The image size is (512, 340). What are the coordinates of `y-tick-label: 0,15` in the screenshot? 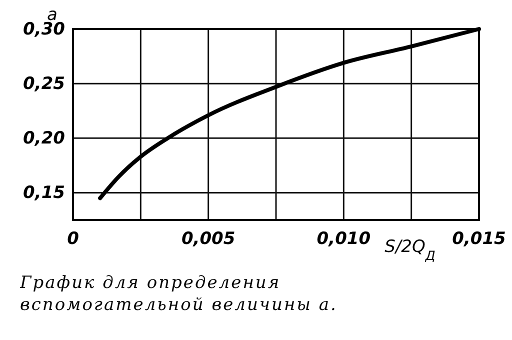 It's located at (44, 193).